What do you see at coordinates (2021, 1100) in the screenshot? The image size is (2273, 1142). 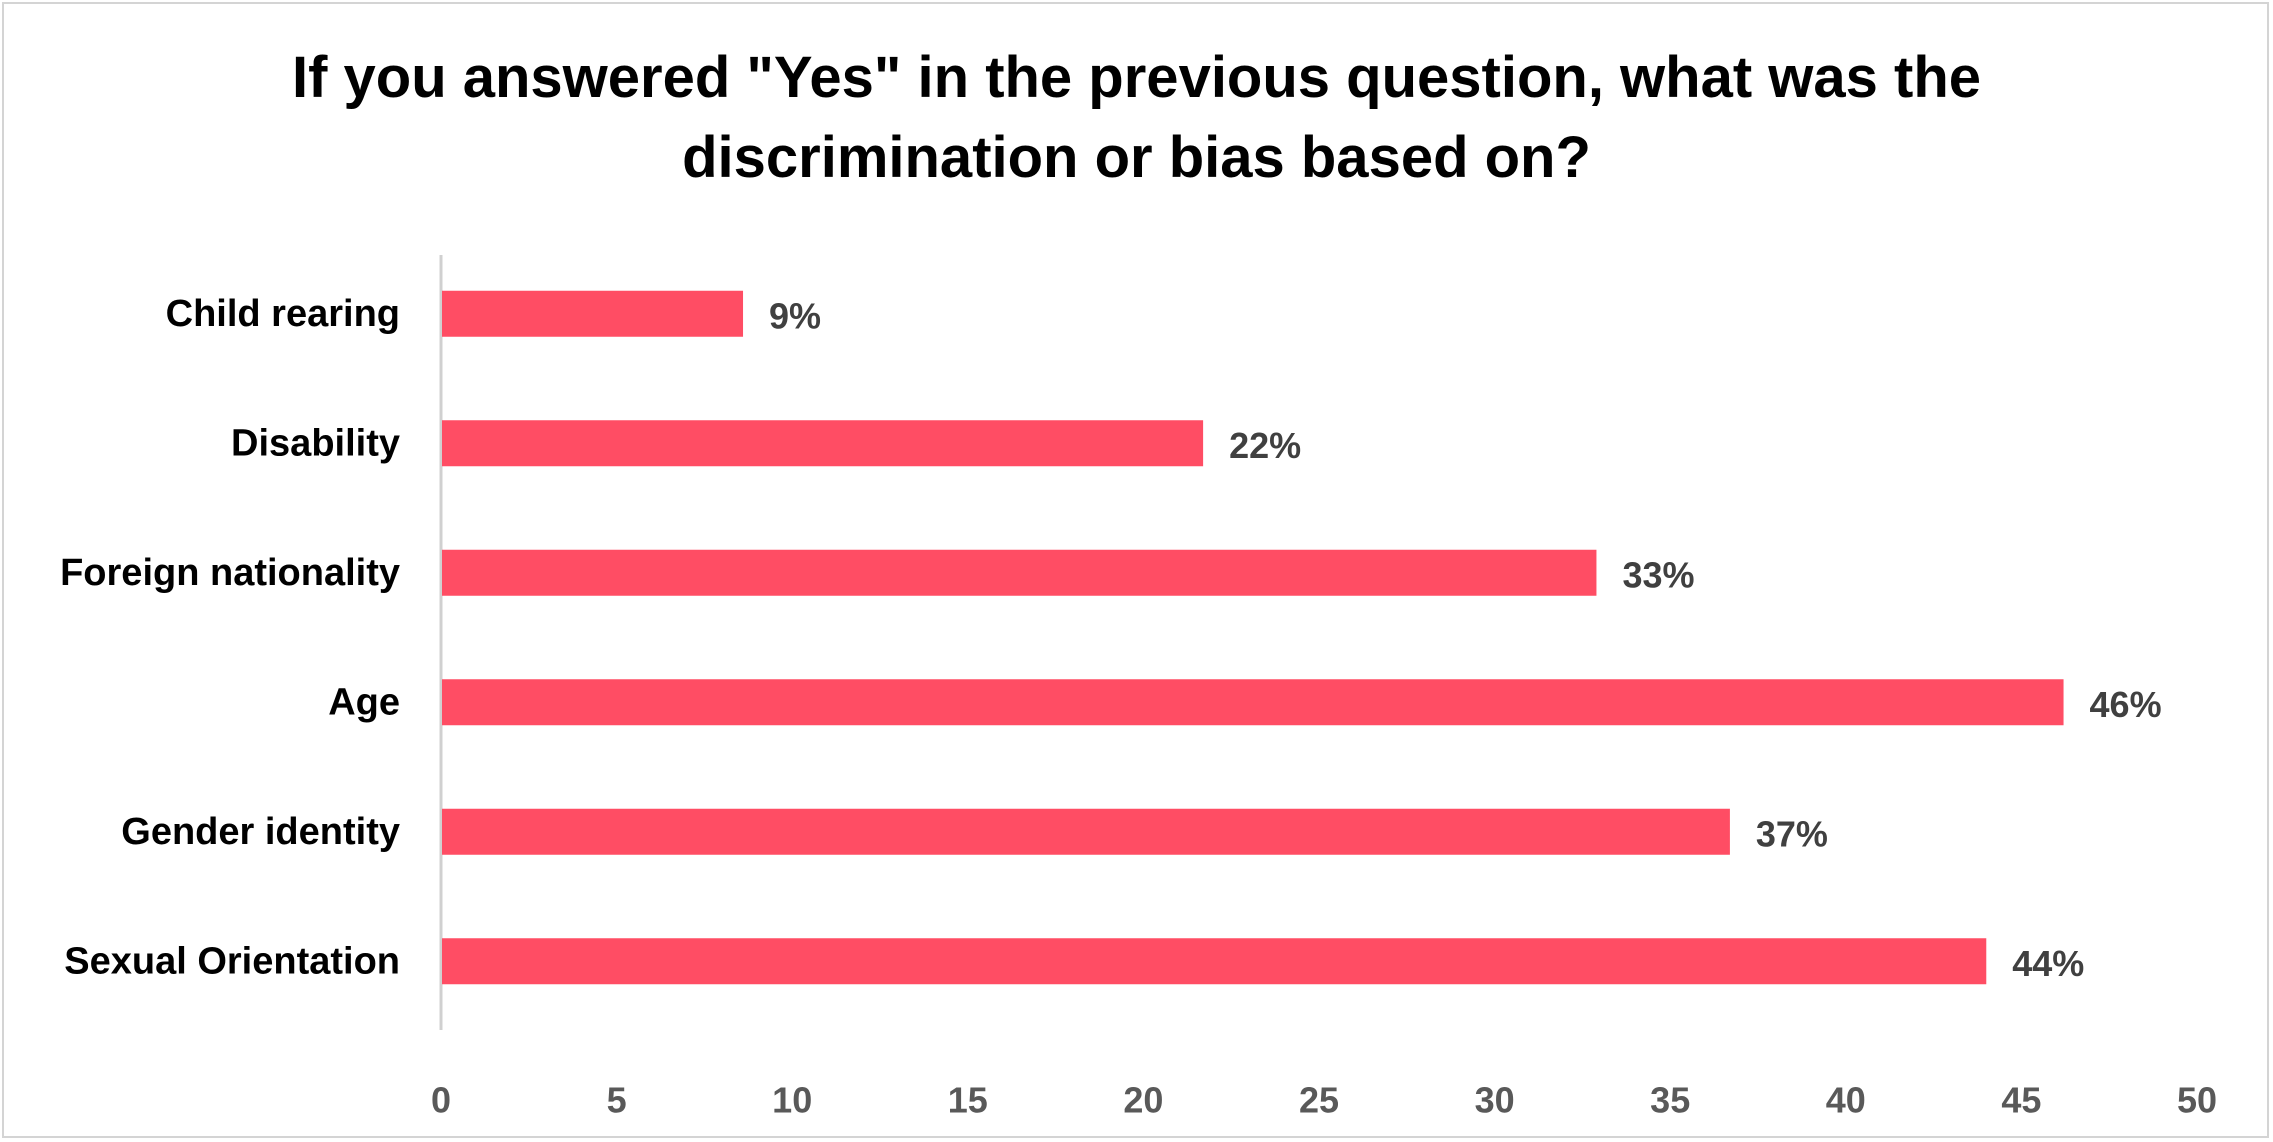 I see `x-tick-label-9: 45` at bounding box center [2021, 1100].